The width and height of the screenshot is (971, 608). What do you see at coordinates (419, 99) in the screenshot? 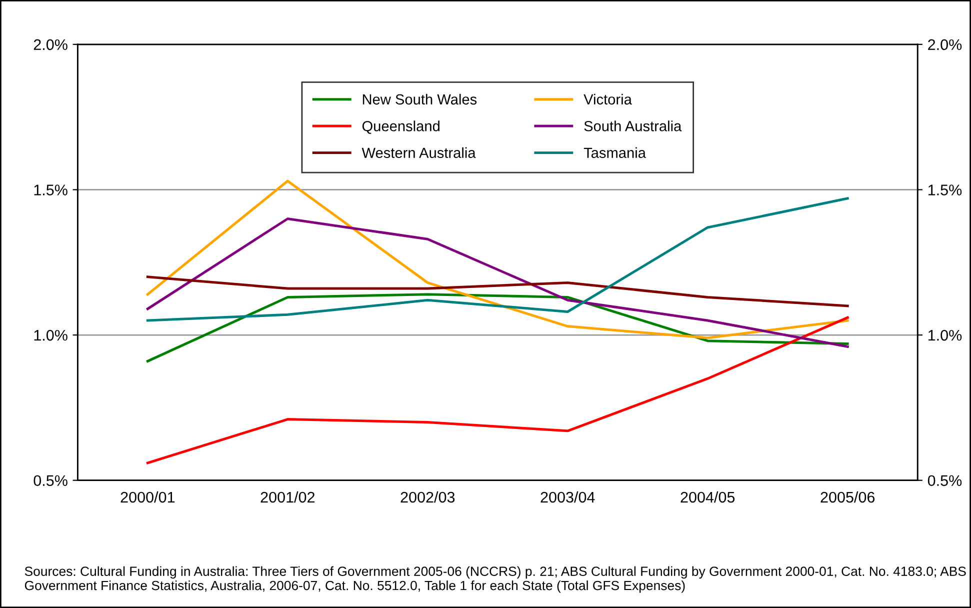
I see `legend-label: New South Wales` at bounding box center [419, 99].